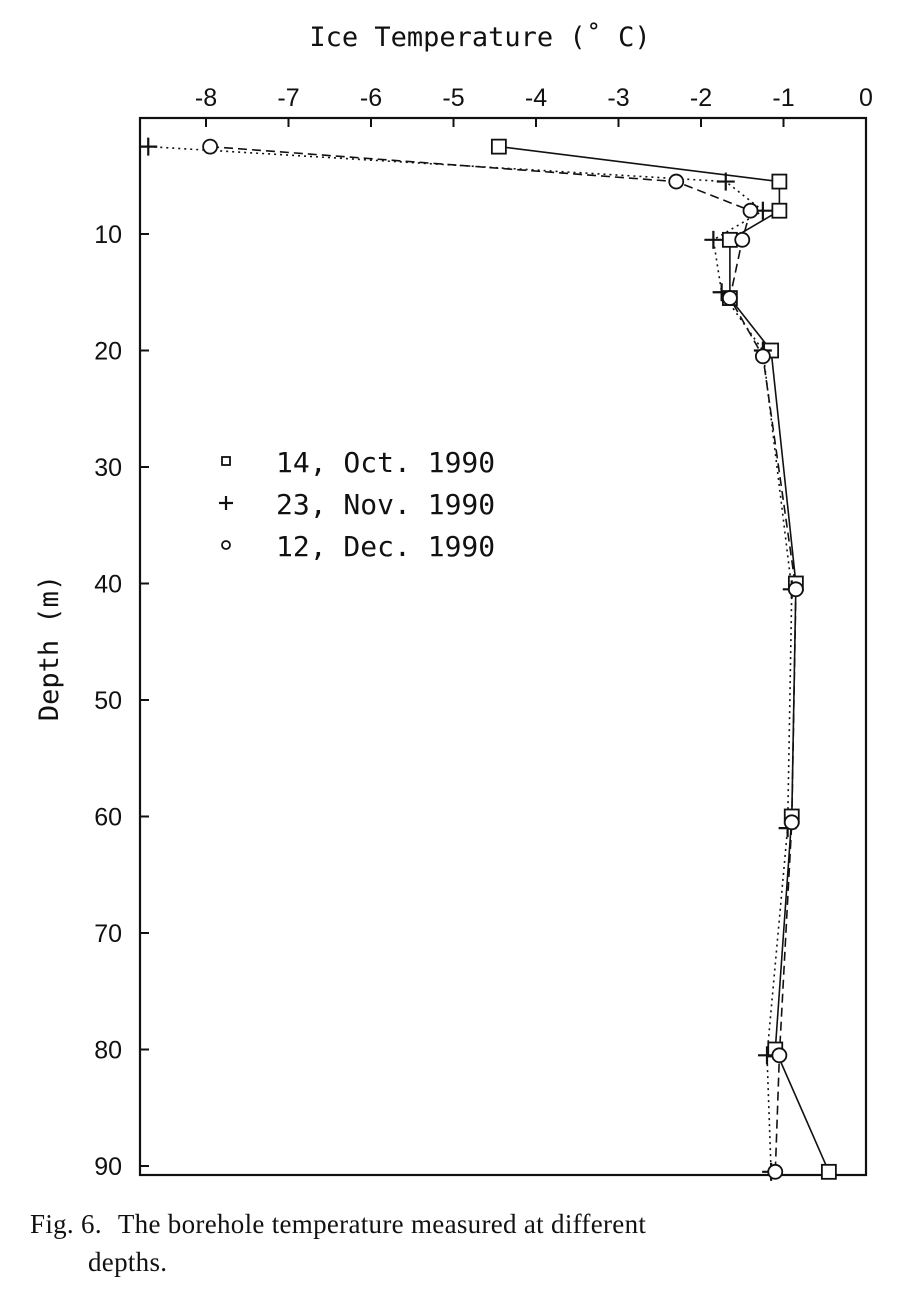 The height and width of the screenshot is (1294, 903). I want to click on x-tick-label: -1, so click(783, 98).